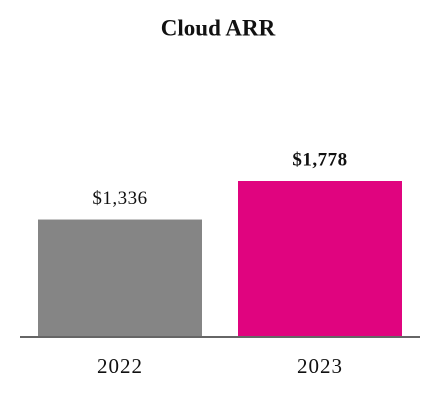 Image resolution: width=440 pixels, height=400 pixels. What do you see at coordinates (320, 366) in the screenshot?
I see `x-tick-label: 2023` at bounding box center [320, 366].